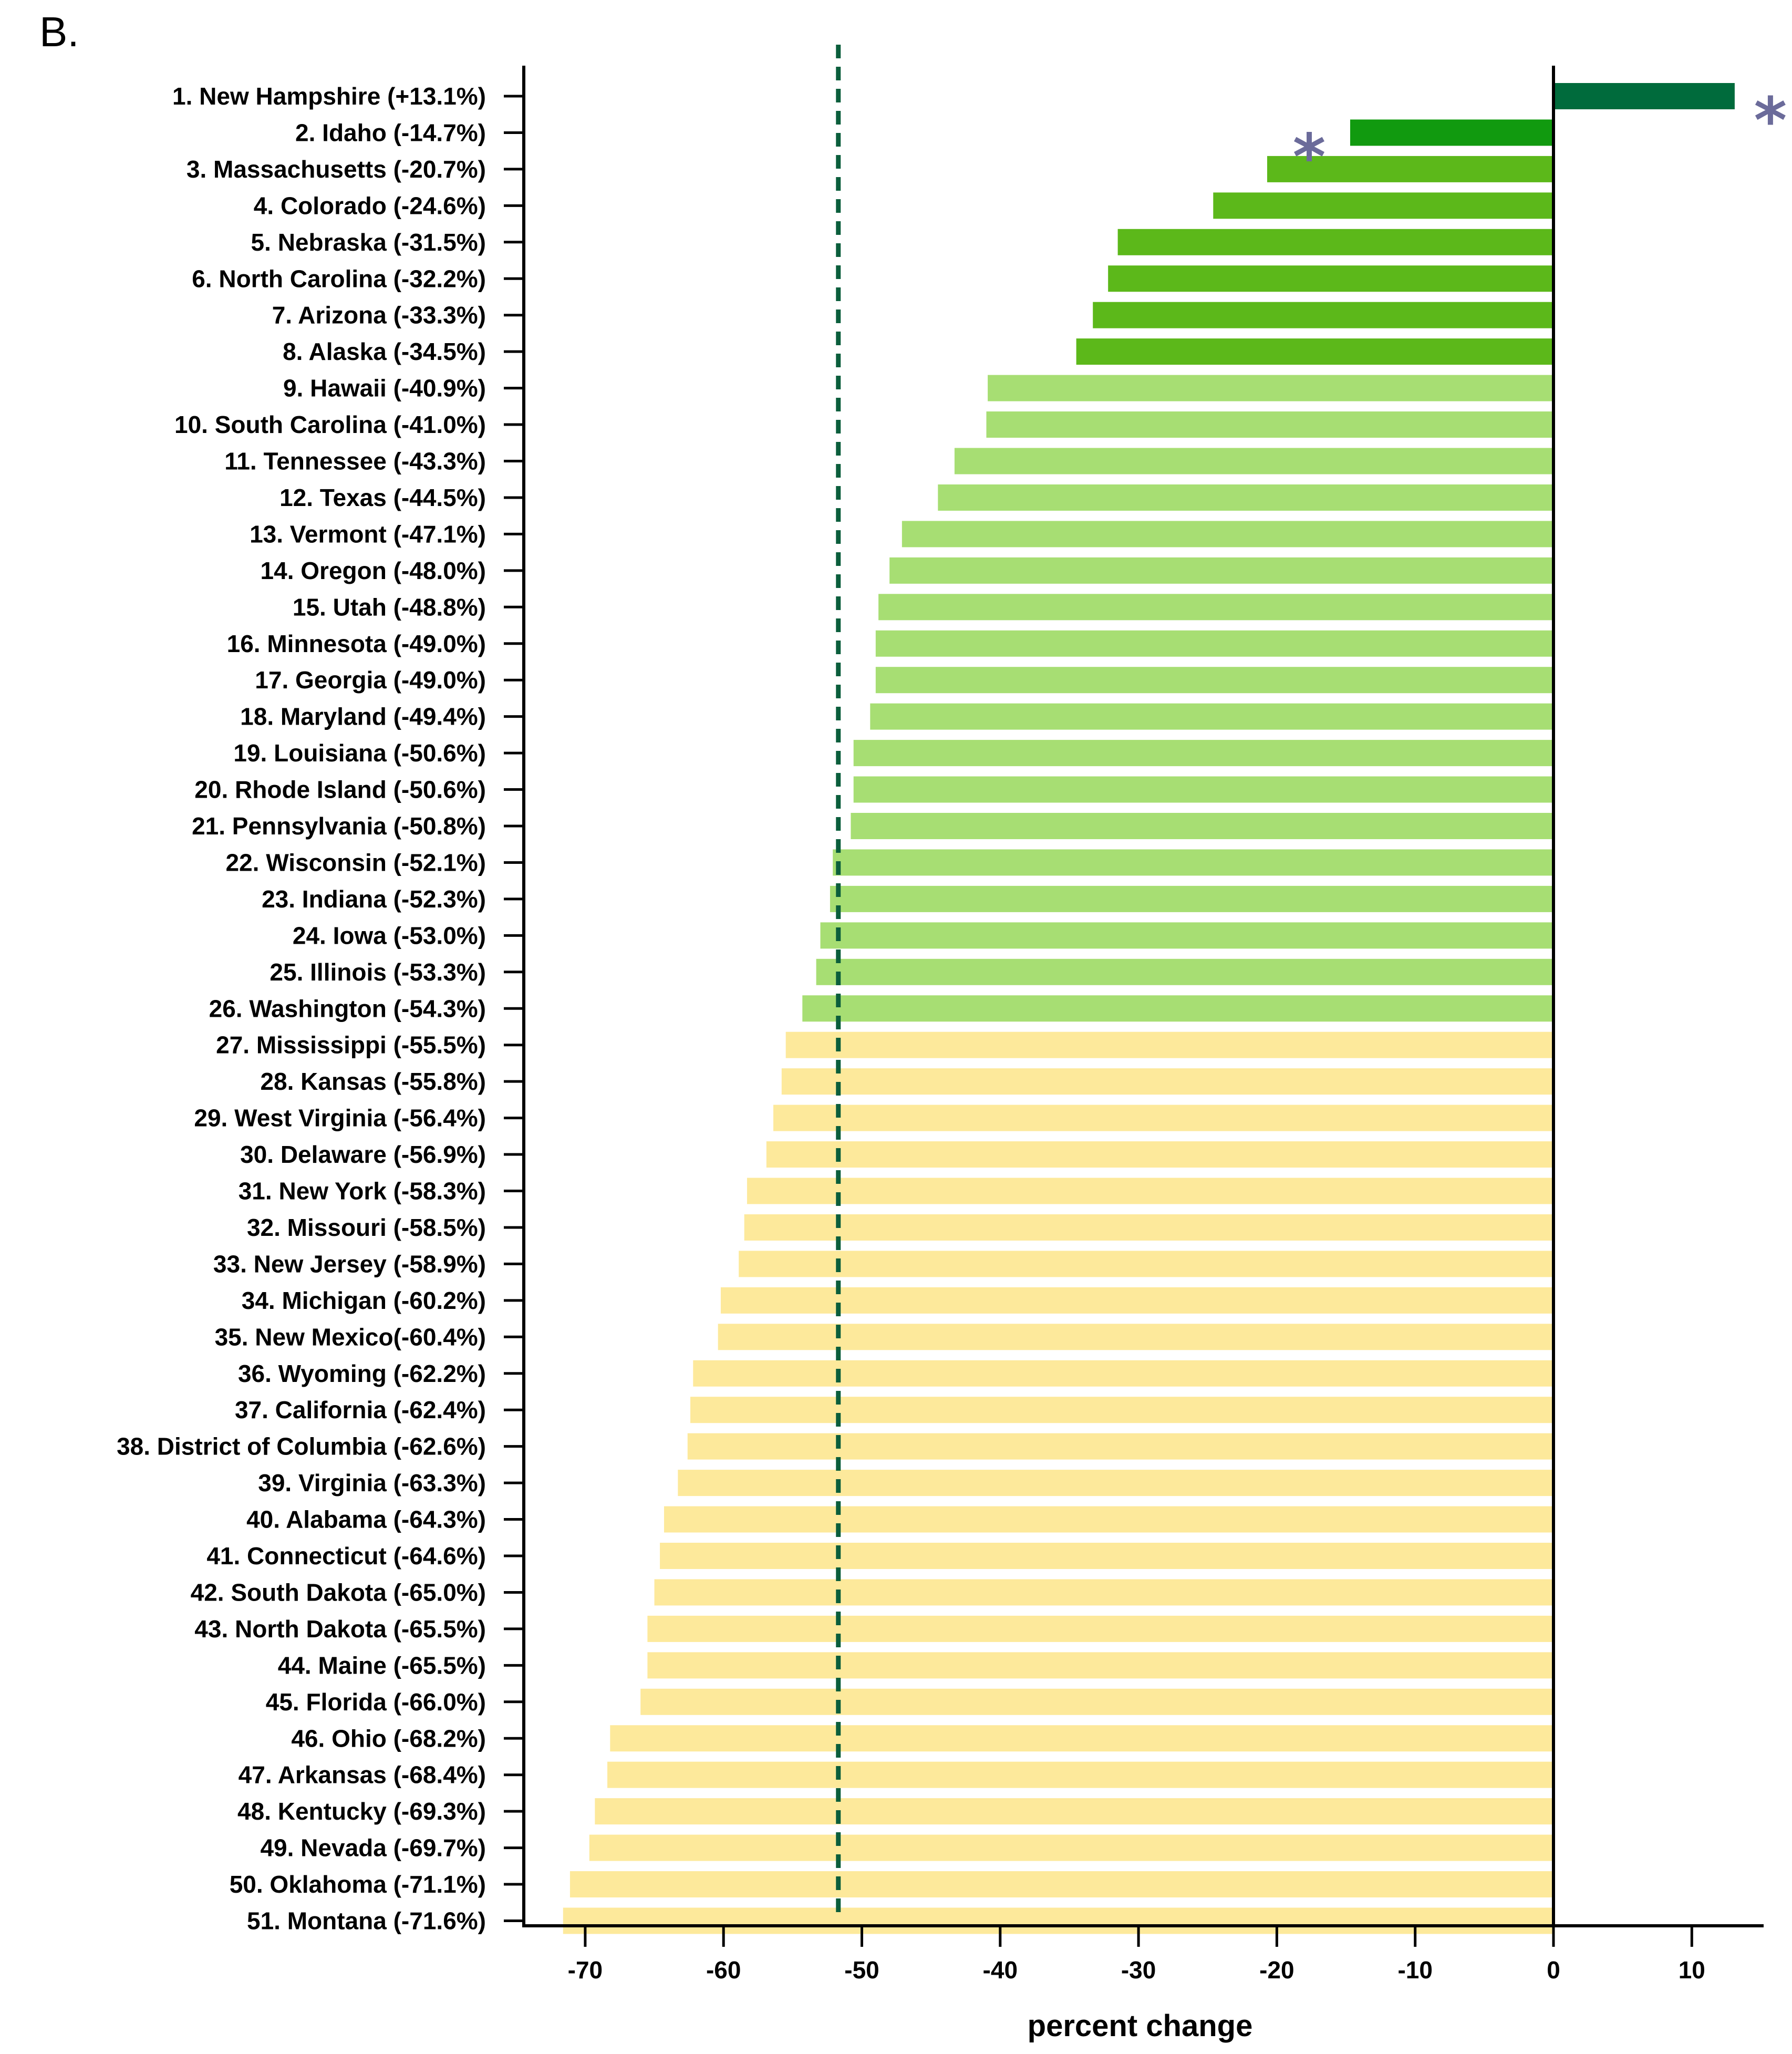 This screenshot has width=1792, height=2054. I want to click on category-label: 6. North Carolina (-32.2%), so click(339, 278).